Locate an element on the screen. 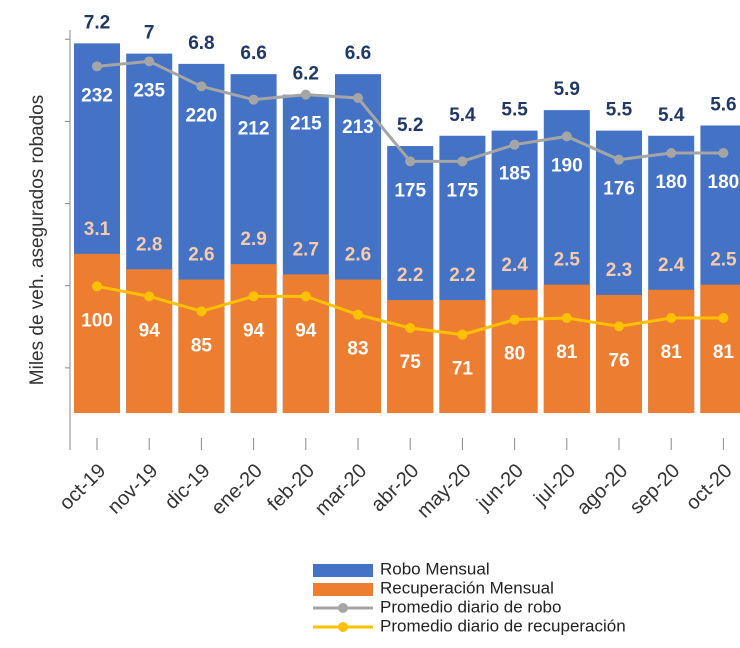 Image resolution: width=740 pixels, height=648 pixels. data-label: 220 is located at coordinates (202, 115).